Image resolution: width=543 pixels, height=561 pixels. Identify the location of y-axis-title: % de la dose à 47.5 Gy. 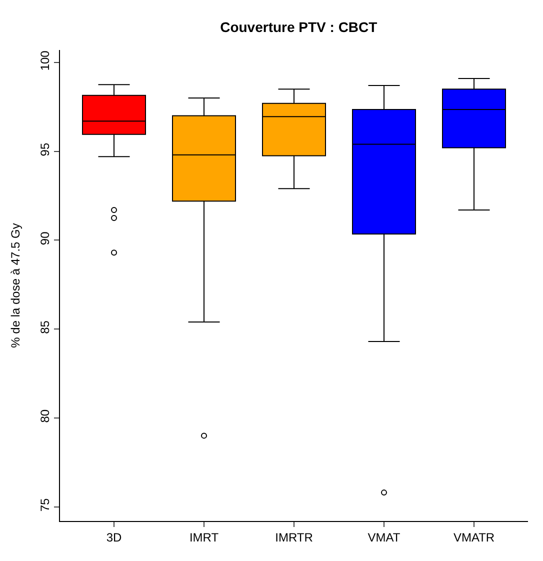
(15, 285).